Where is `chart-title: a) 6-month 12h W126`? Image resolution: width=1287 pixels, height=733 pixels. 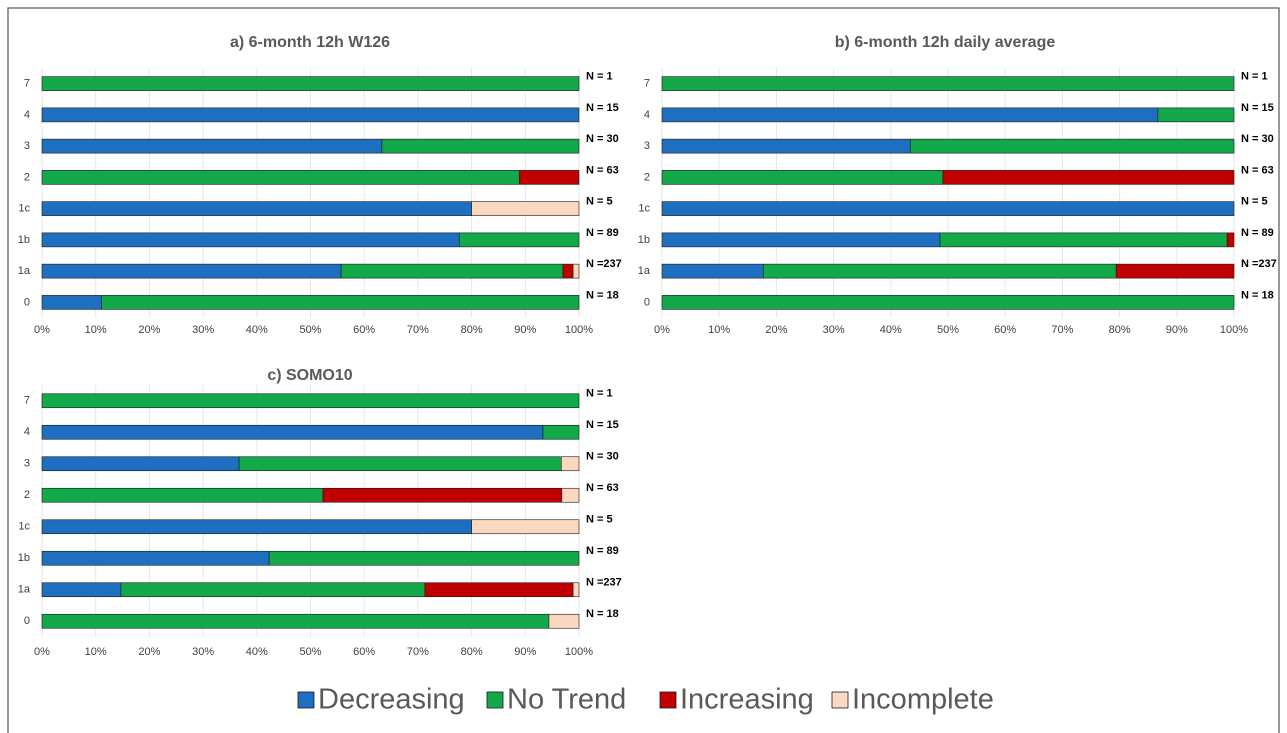
chart-title: a) 6-month 12h W126 is located at coordinates (310, 42).